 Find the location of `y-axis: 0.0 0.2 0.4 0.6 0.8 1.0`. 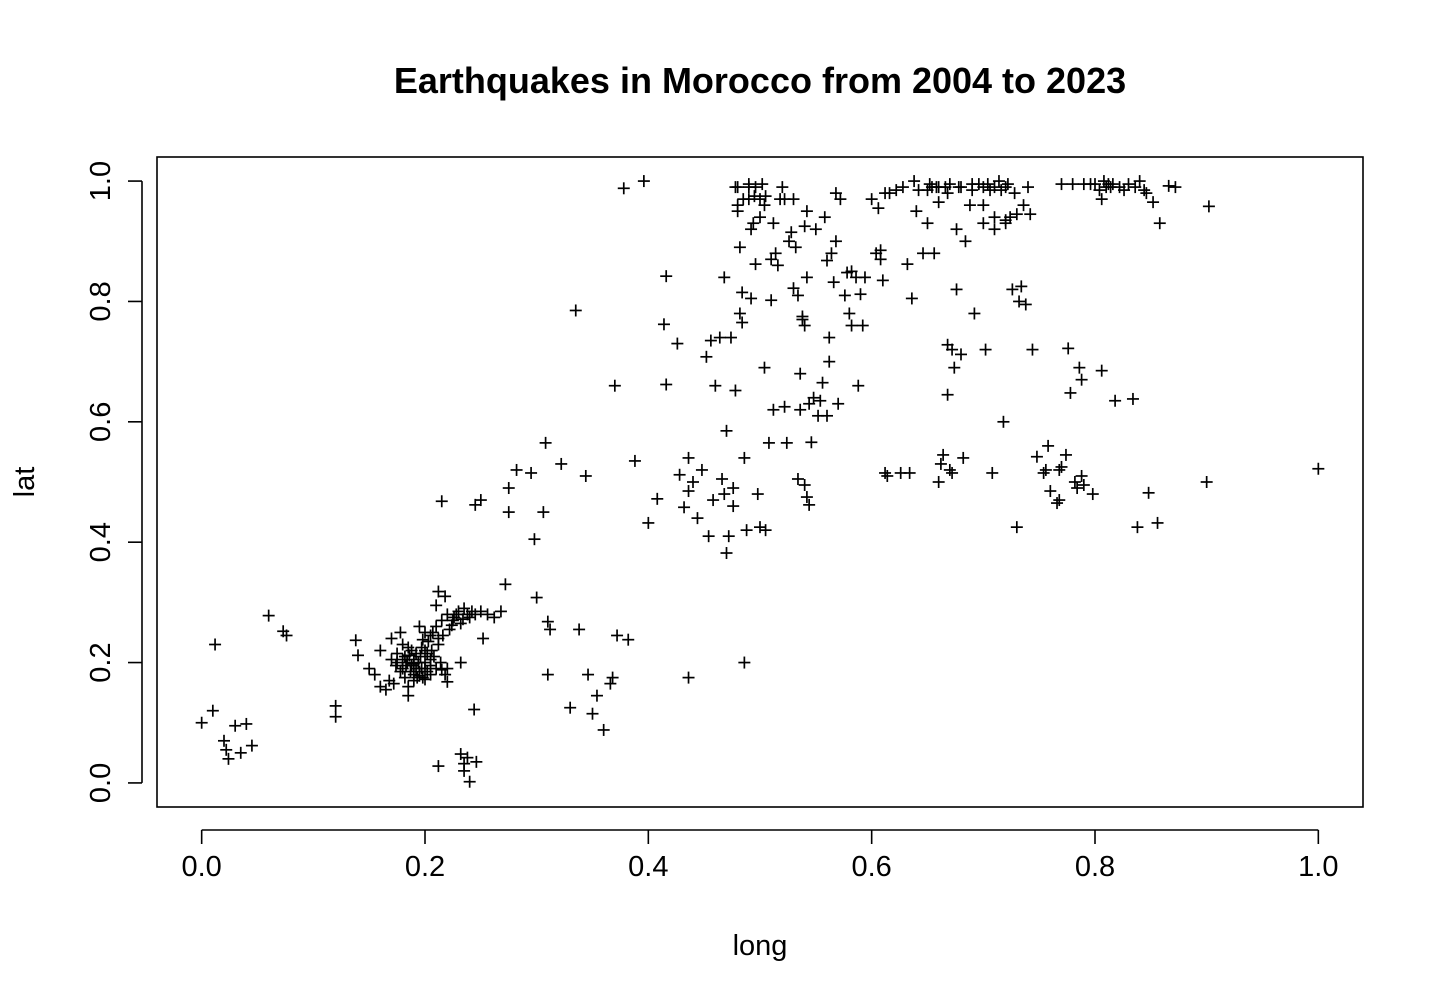

y-axis: 0.0 0.2 0.4 0.6 0.8 1.0 is located at coordinates (114, 482).